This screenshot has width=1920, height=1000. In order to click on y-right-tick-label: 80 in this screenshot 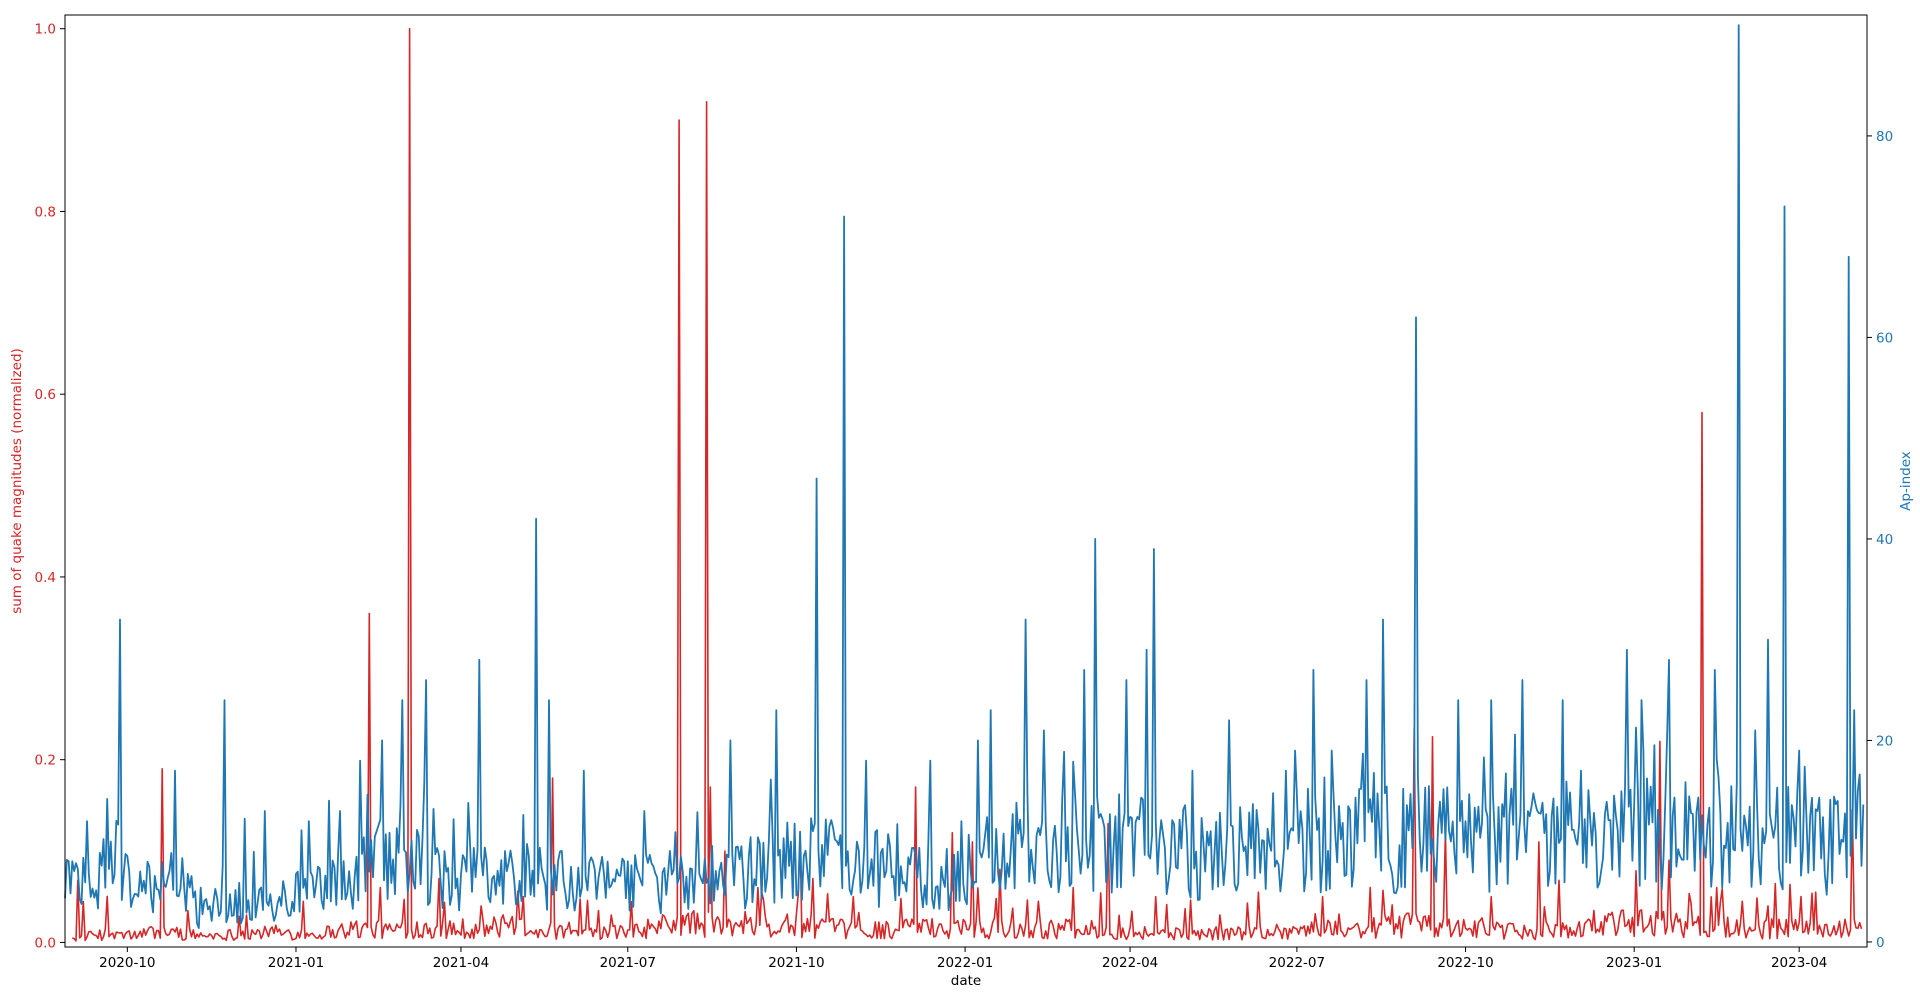, I will do `click(1884, 137)`.